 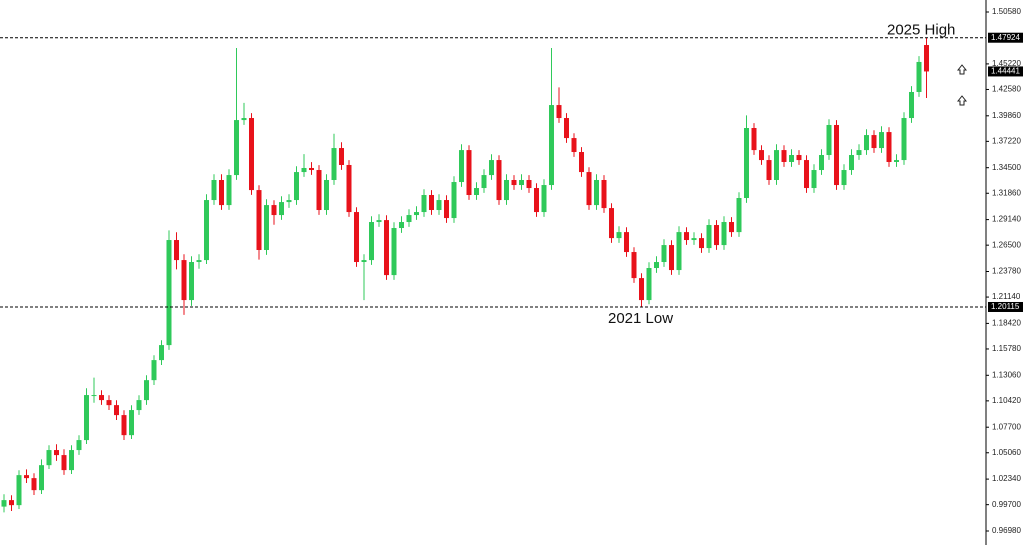 I want to click on y-tick-label: 1.02340, so click(x=1006, y=478).